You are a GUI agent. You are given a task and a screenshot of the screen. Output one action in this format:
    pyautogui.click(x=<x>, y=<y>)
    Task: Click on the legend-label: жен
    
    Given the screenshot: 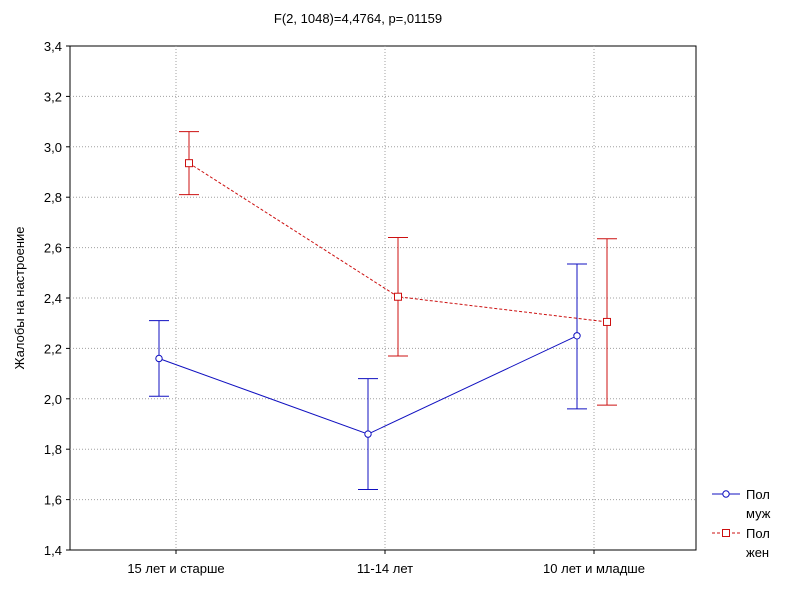 What is the action you would take?
    pyautogui.click(x=757, y=552)
    